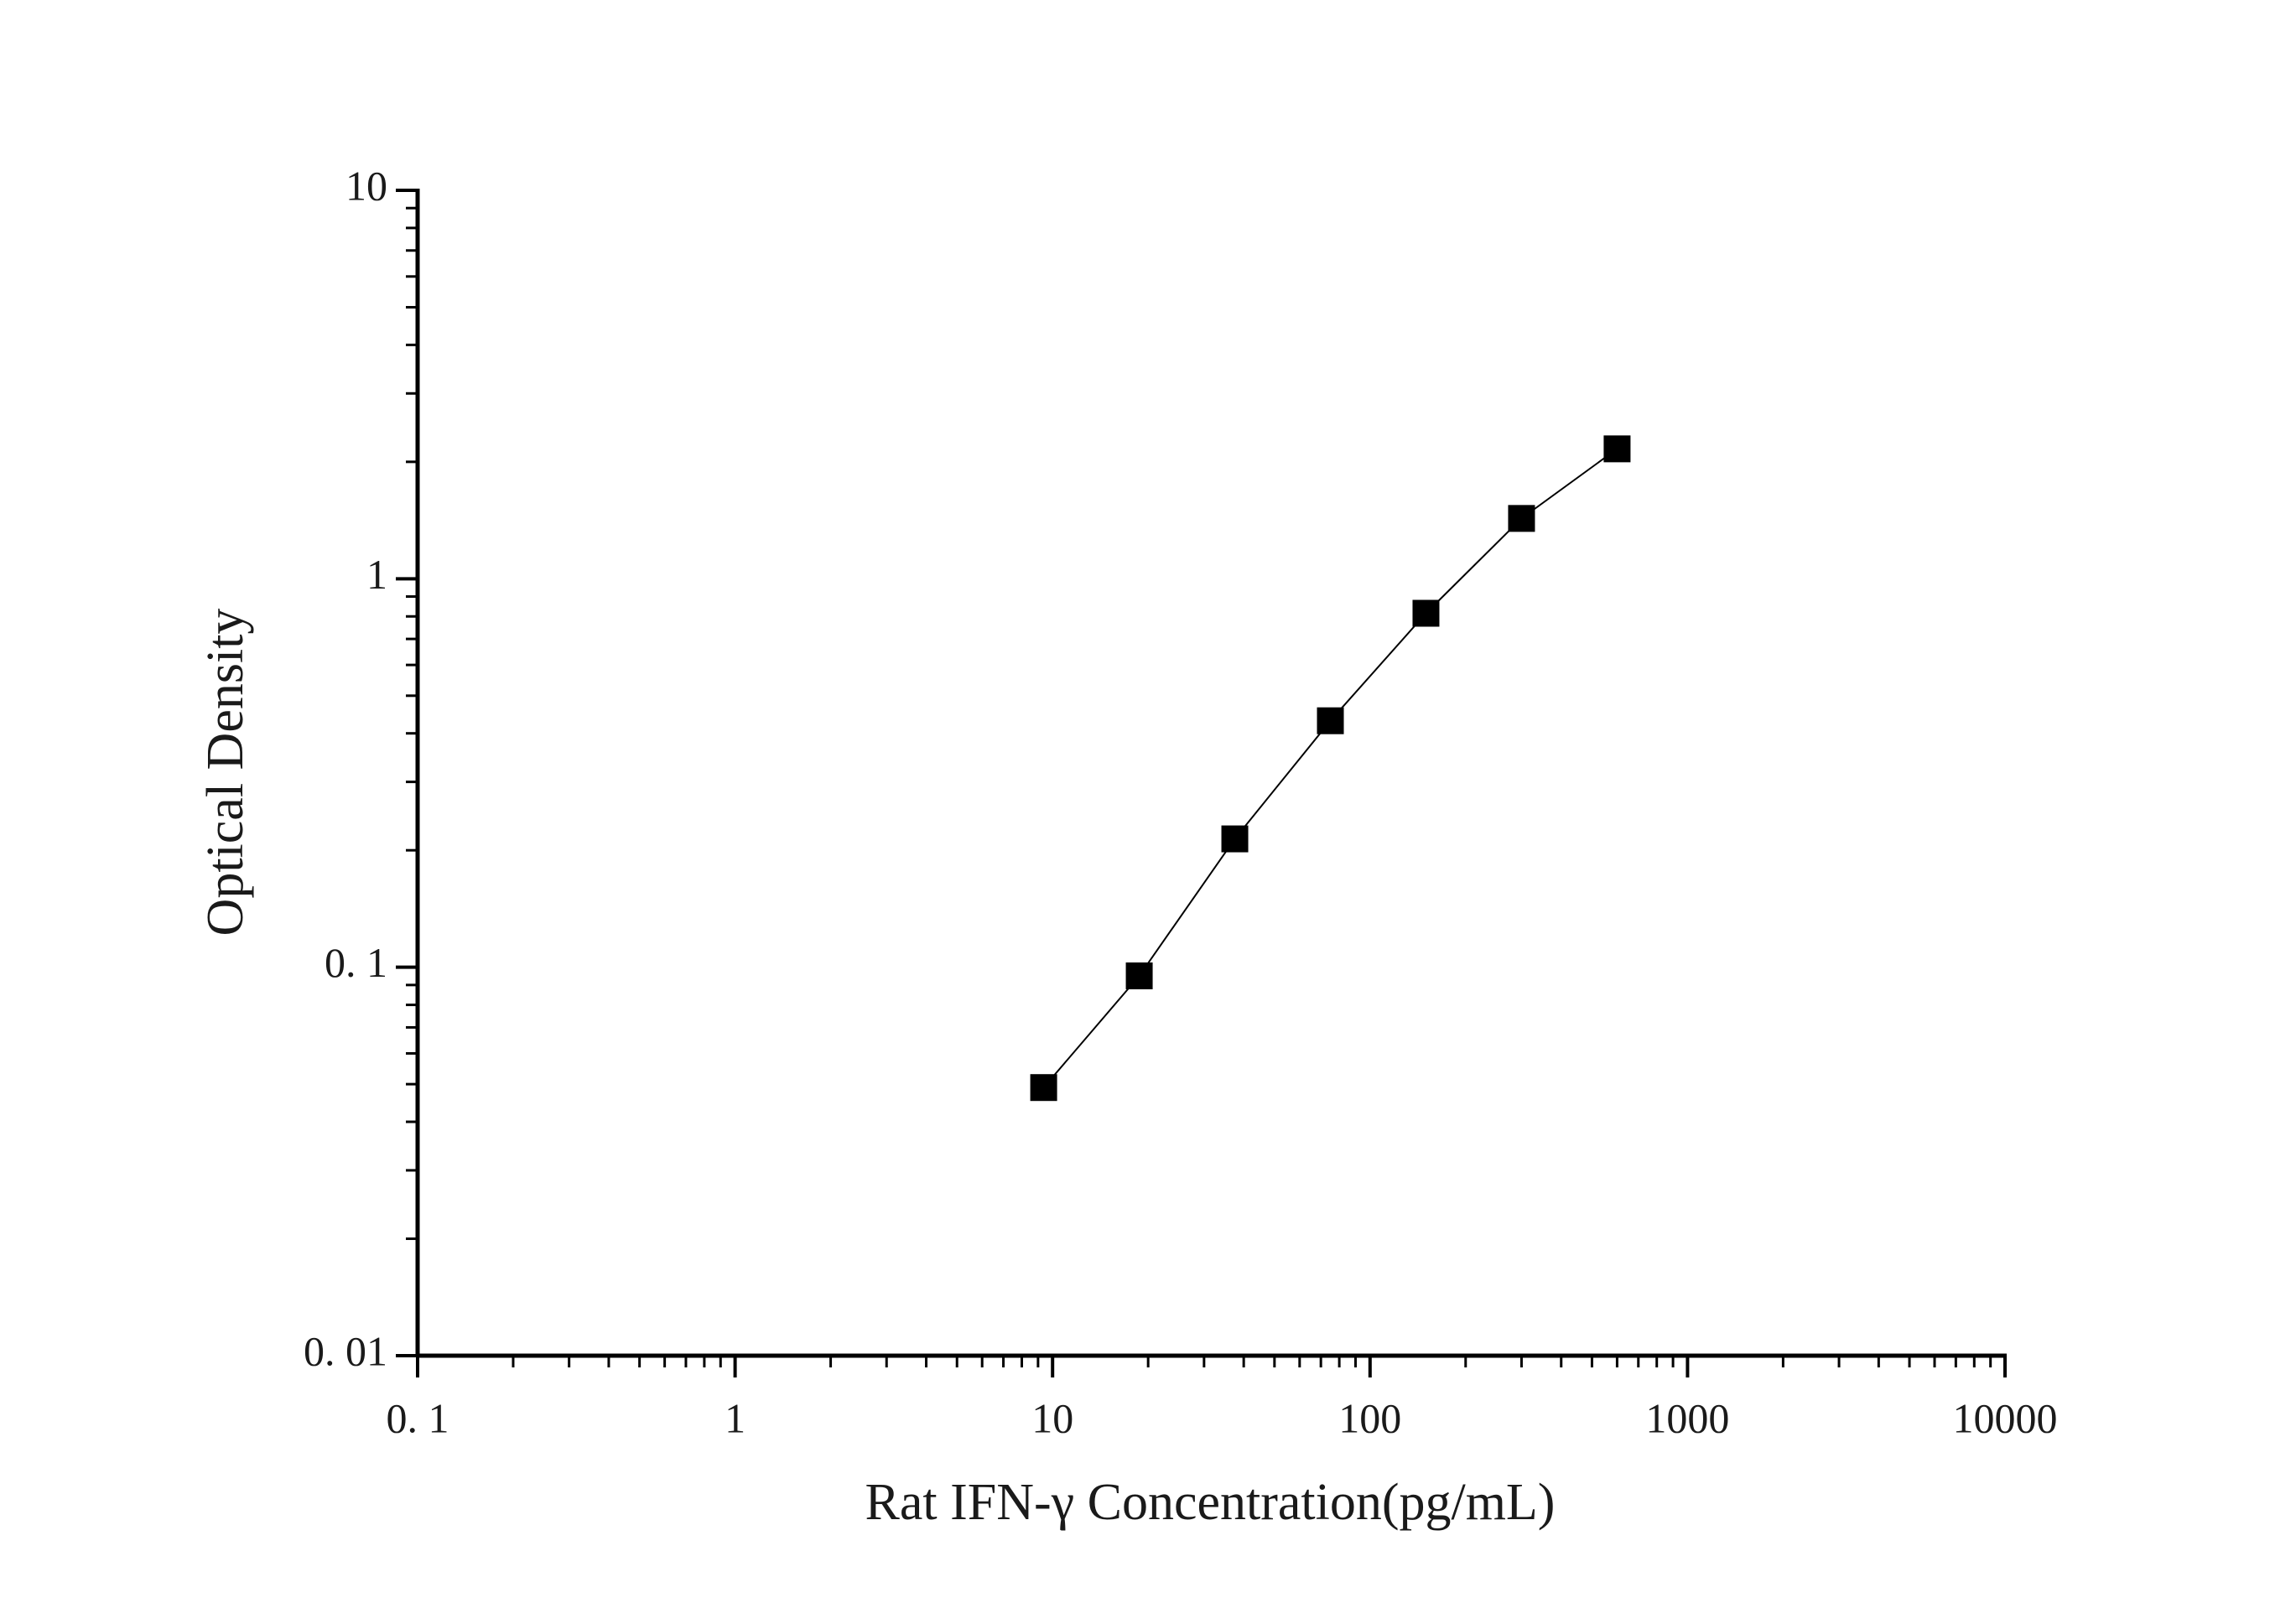 This screenshot has height=1603, width=2296. I want to click on x-axis-title: Rat IFN-γ Concentration(pg/mL), so click(1210, 1502).